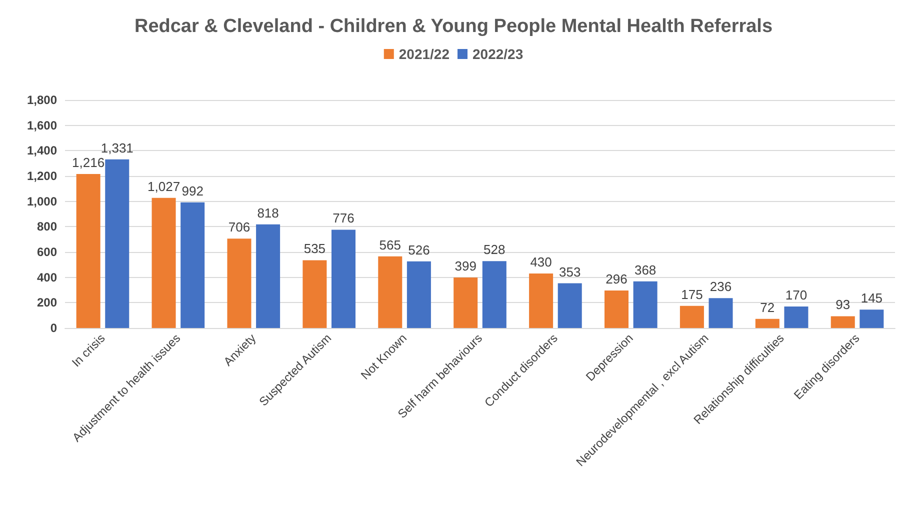 The image size is (907, 505). I want to click on legend-label: 2022/23, so click(498, 54).